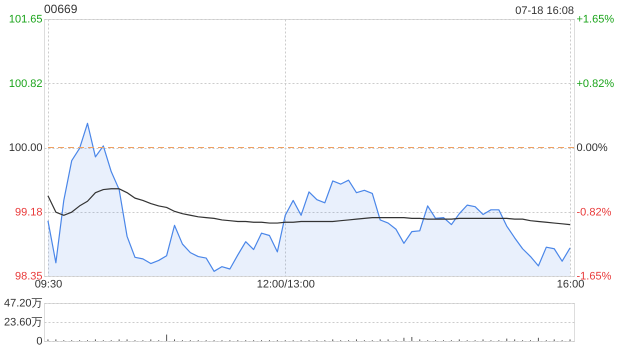  Describe the element at coordinates (39, 342) in the screenshot. I see `y-tick-label: 0` at that location.